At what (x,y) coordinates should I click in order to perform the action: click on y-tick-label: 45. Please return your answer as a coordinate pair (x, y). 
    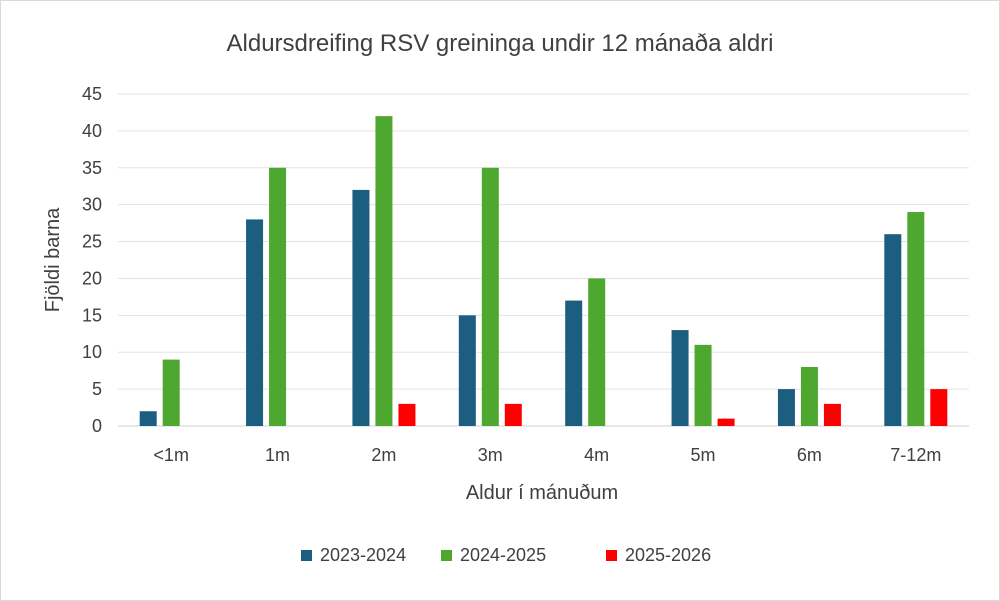
    Looking at the image, I should click on (92, 94).